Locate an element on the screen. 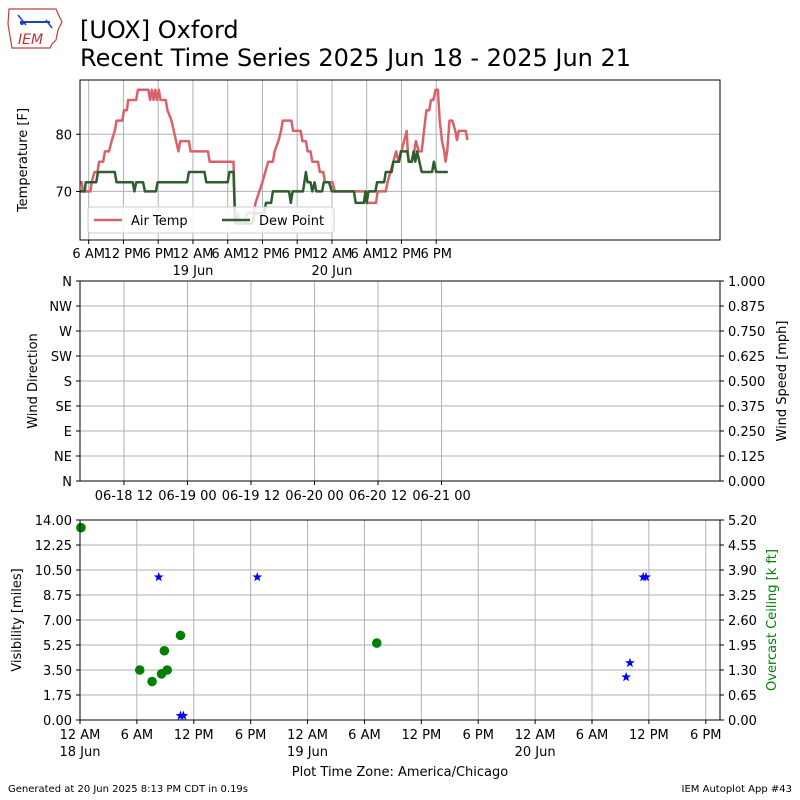 This screenshot has width=800, height=800. iem-logo: IEM is located at coordinates (35, 28).